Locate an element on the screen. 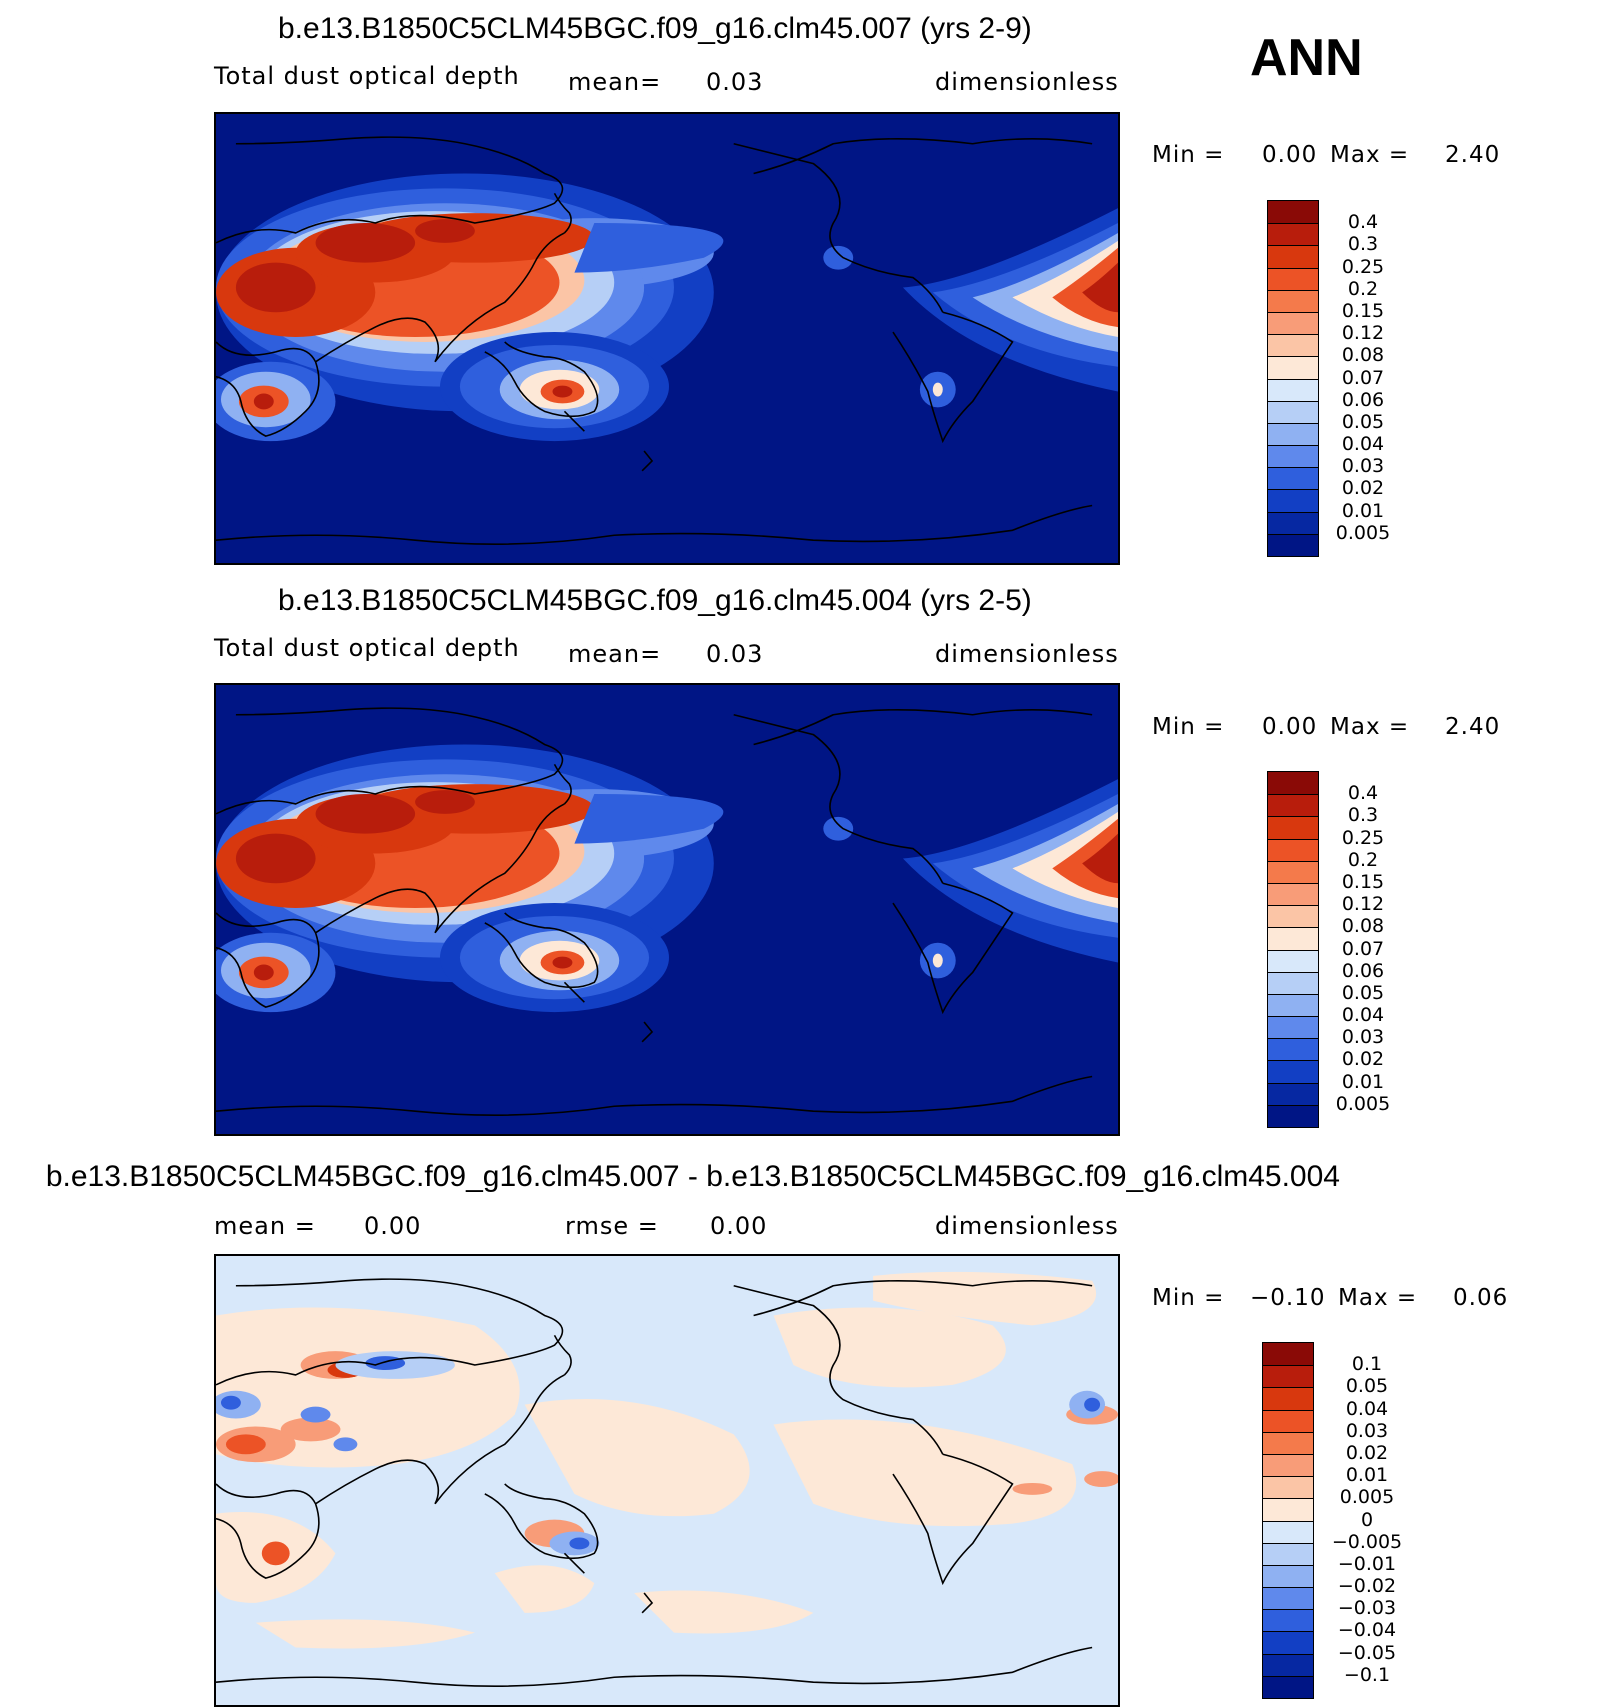 The height and width of the screenshot is (1708, 1608). panel-2-min-value: 0.00 is located at coordinates (1290, 727).